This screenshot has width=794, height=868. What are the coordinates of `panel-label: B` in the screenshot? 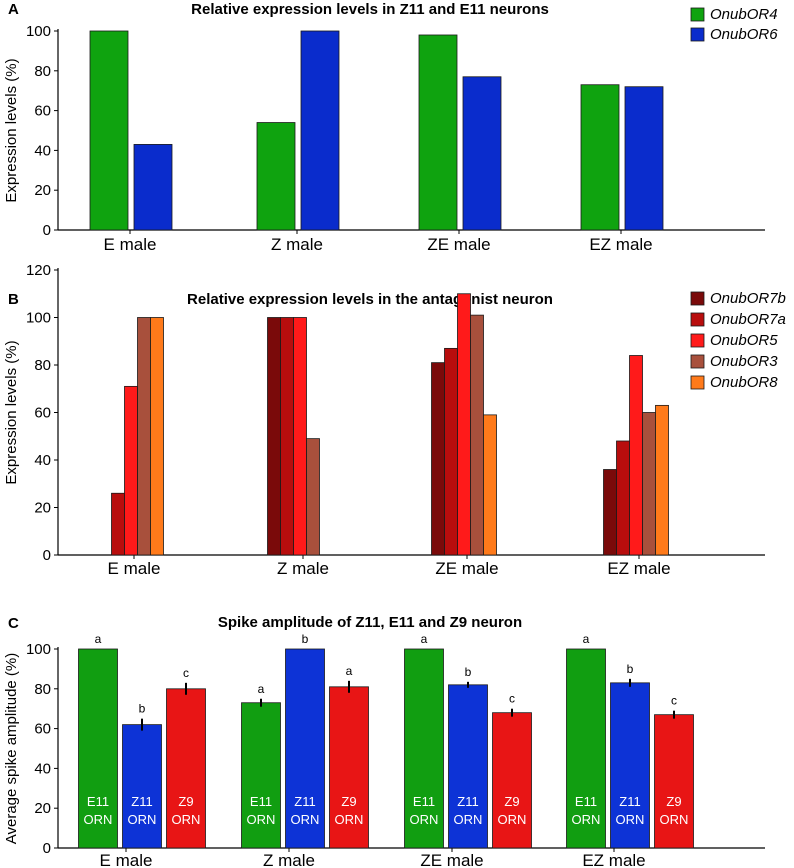 It's located at (13, 299).